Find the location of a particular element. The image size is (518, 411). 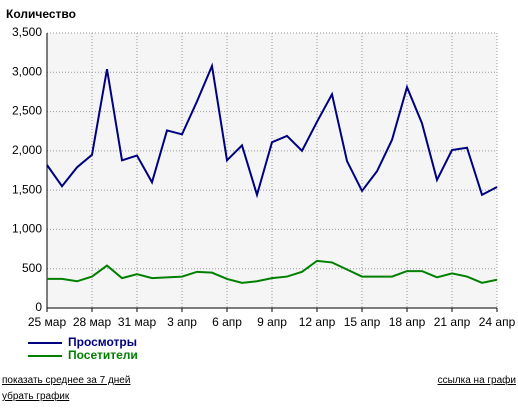

series-line is located at coordinates (272, 271).